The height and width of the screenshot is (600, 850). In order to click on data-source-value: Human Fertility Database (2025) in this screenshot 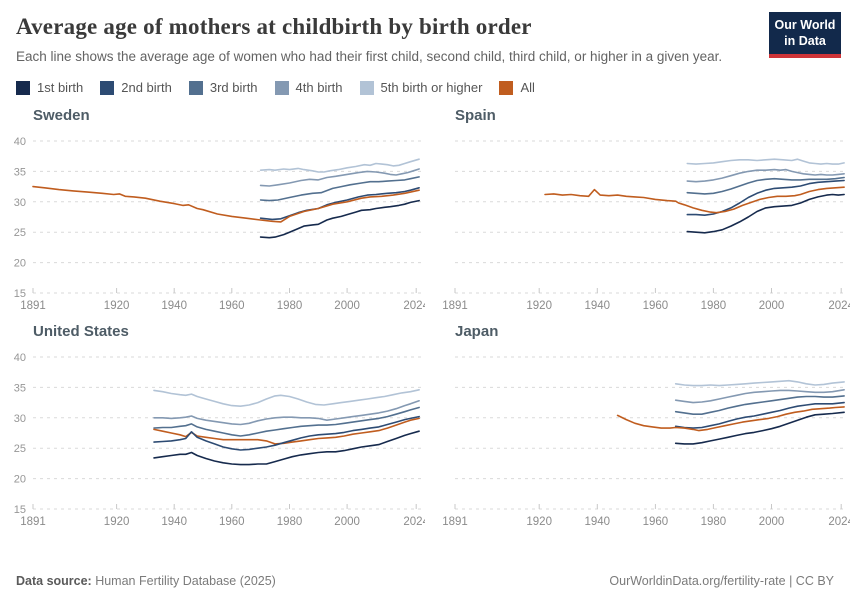, I will do `click(183, 581)`.